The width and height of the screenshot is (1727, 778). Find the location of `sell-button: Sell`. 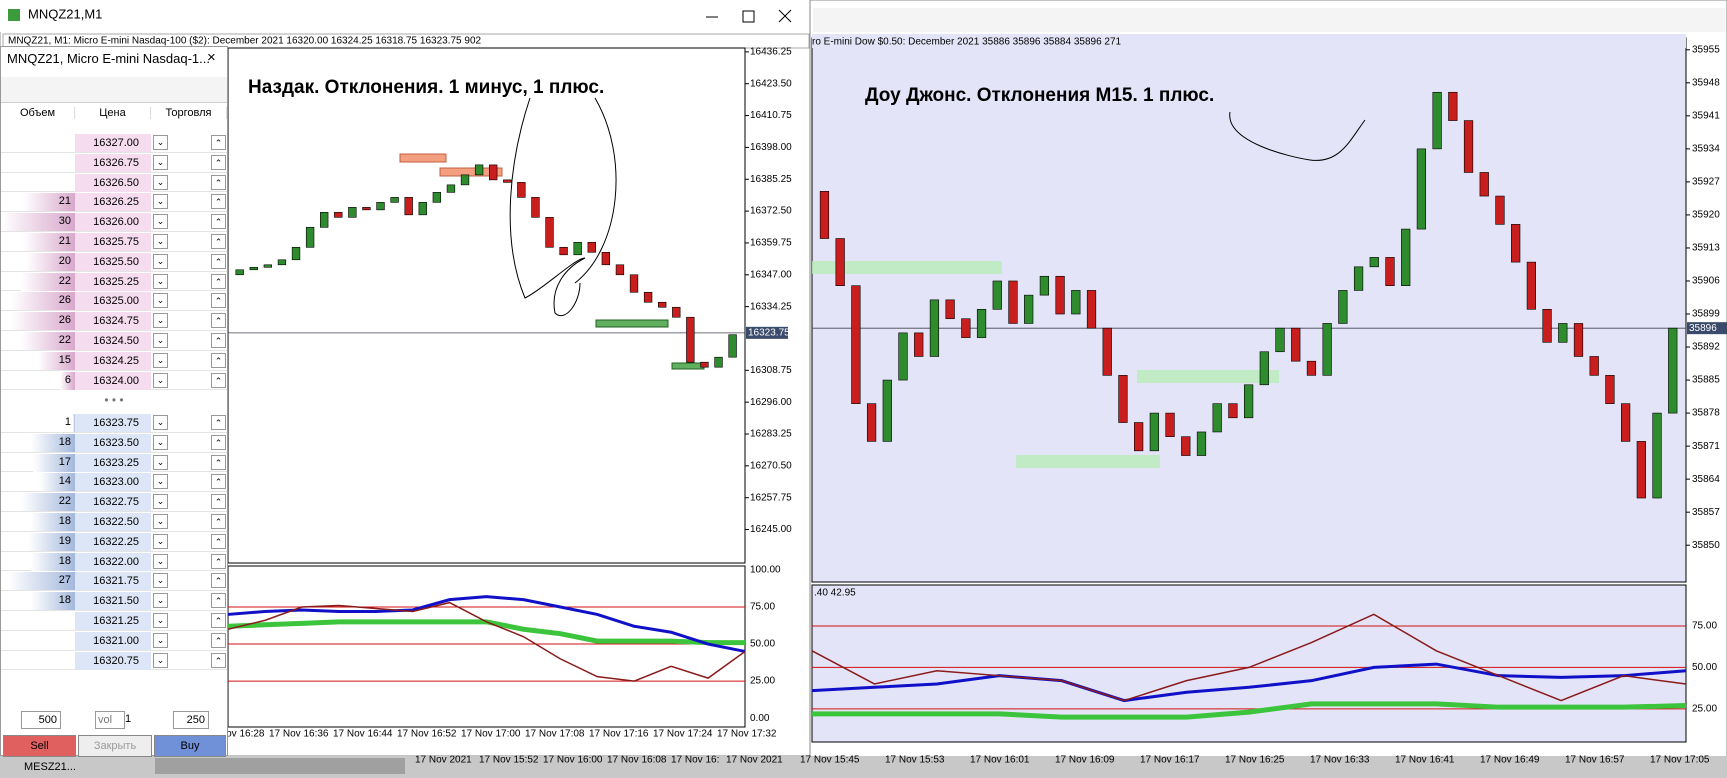

sell-button: Sell is located at coordinates (39, 746).